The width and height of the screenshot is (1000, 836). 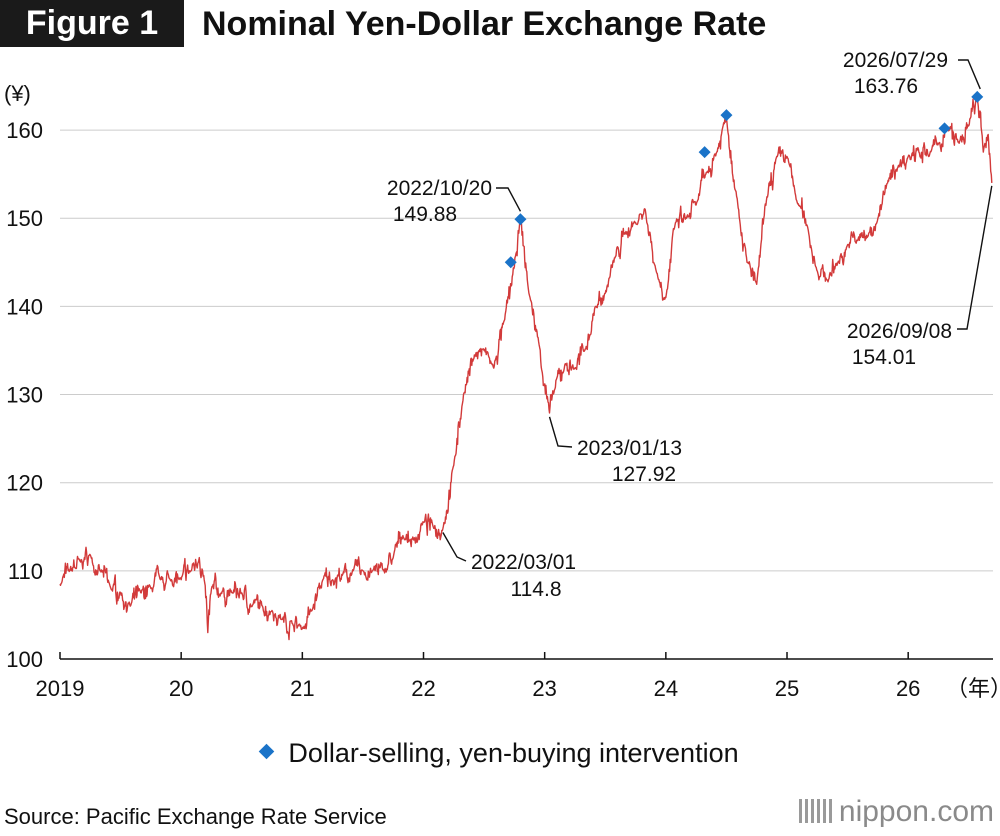 I want to click on annotation-date: 2022/10/20, so click(x=439, y=188).